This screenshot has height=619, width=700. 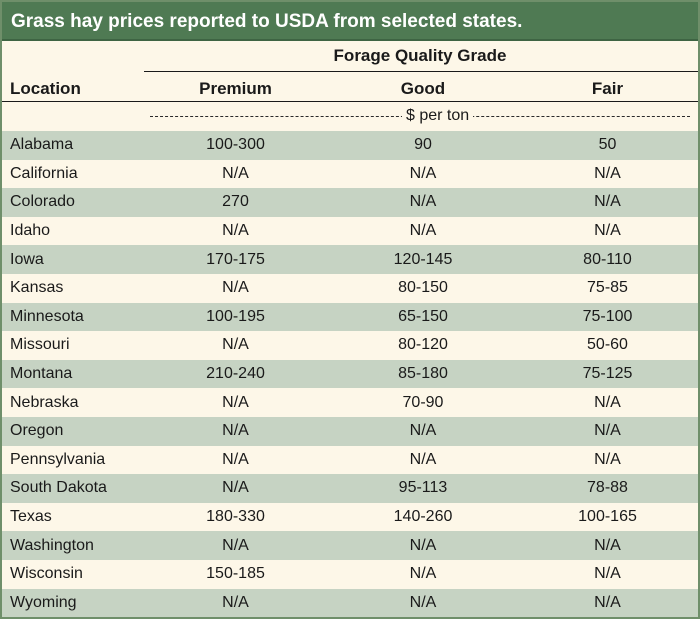 What do you see at coordinates (235, 317) in the screenshot?
I see `cell-premium: 100-195` at bounding box center [235, 317].